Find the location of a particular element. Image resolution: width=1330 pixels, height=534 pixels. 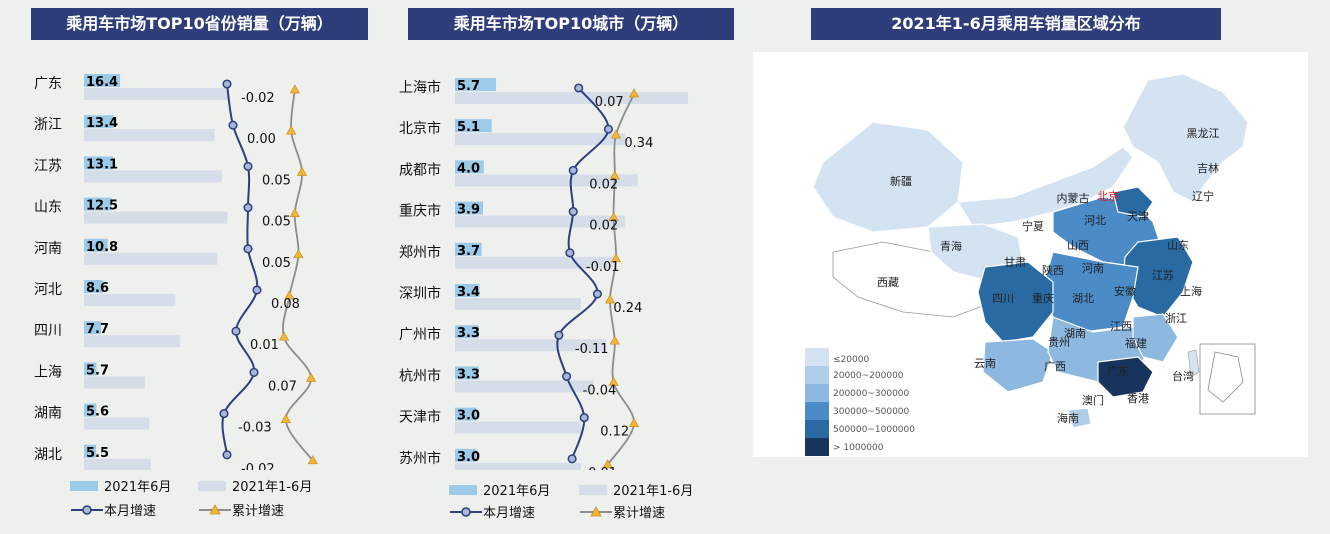

map-region-label: 陕西 is located at coordinates (1053, 270).